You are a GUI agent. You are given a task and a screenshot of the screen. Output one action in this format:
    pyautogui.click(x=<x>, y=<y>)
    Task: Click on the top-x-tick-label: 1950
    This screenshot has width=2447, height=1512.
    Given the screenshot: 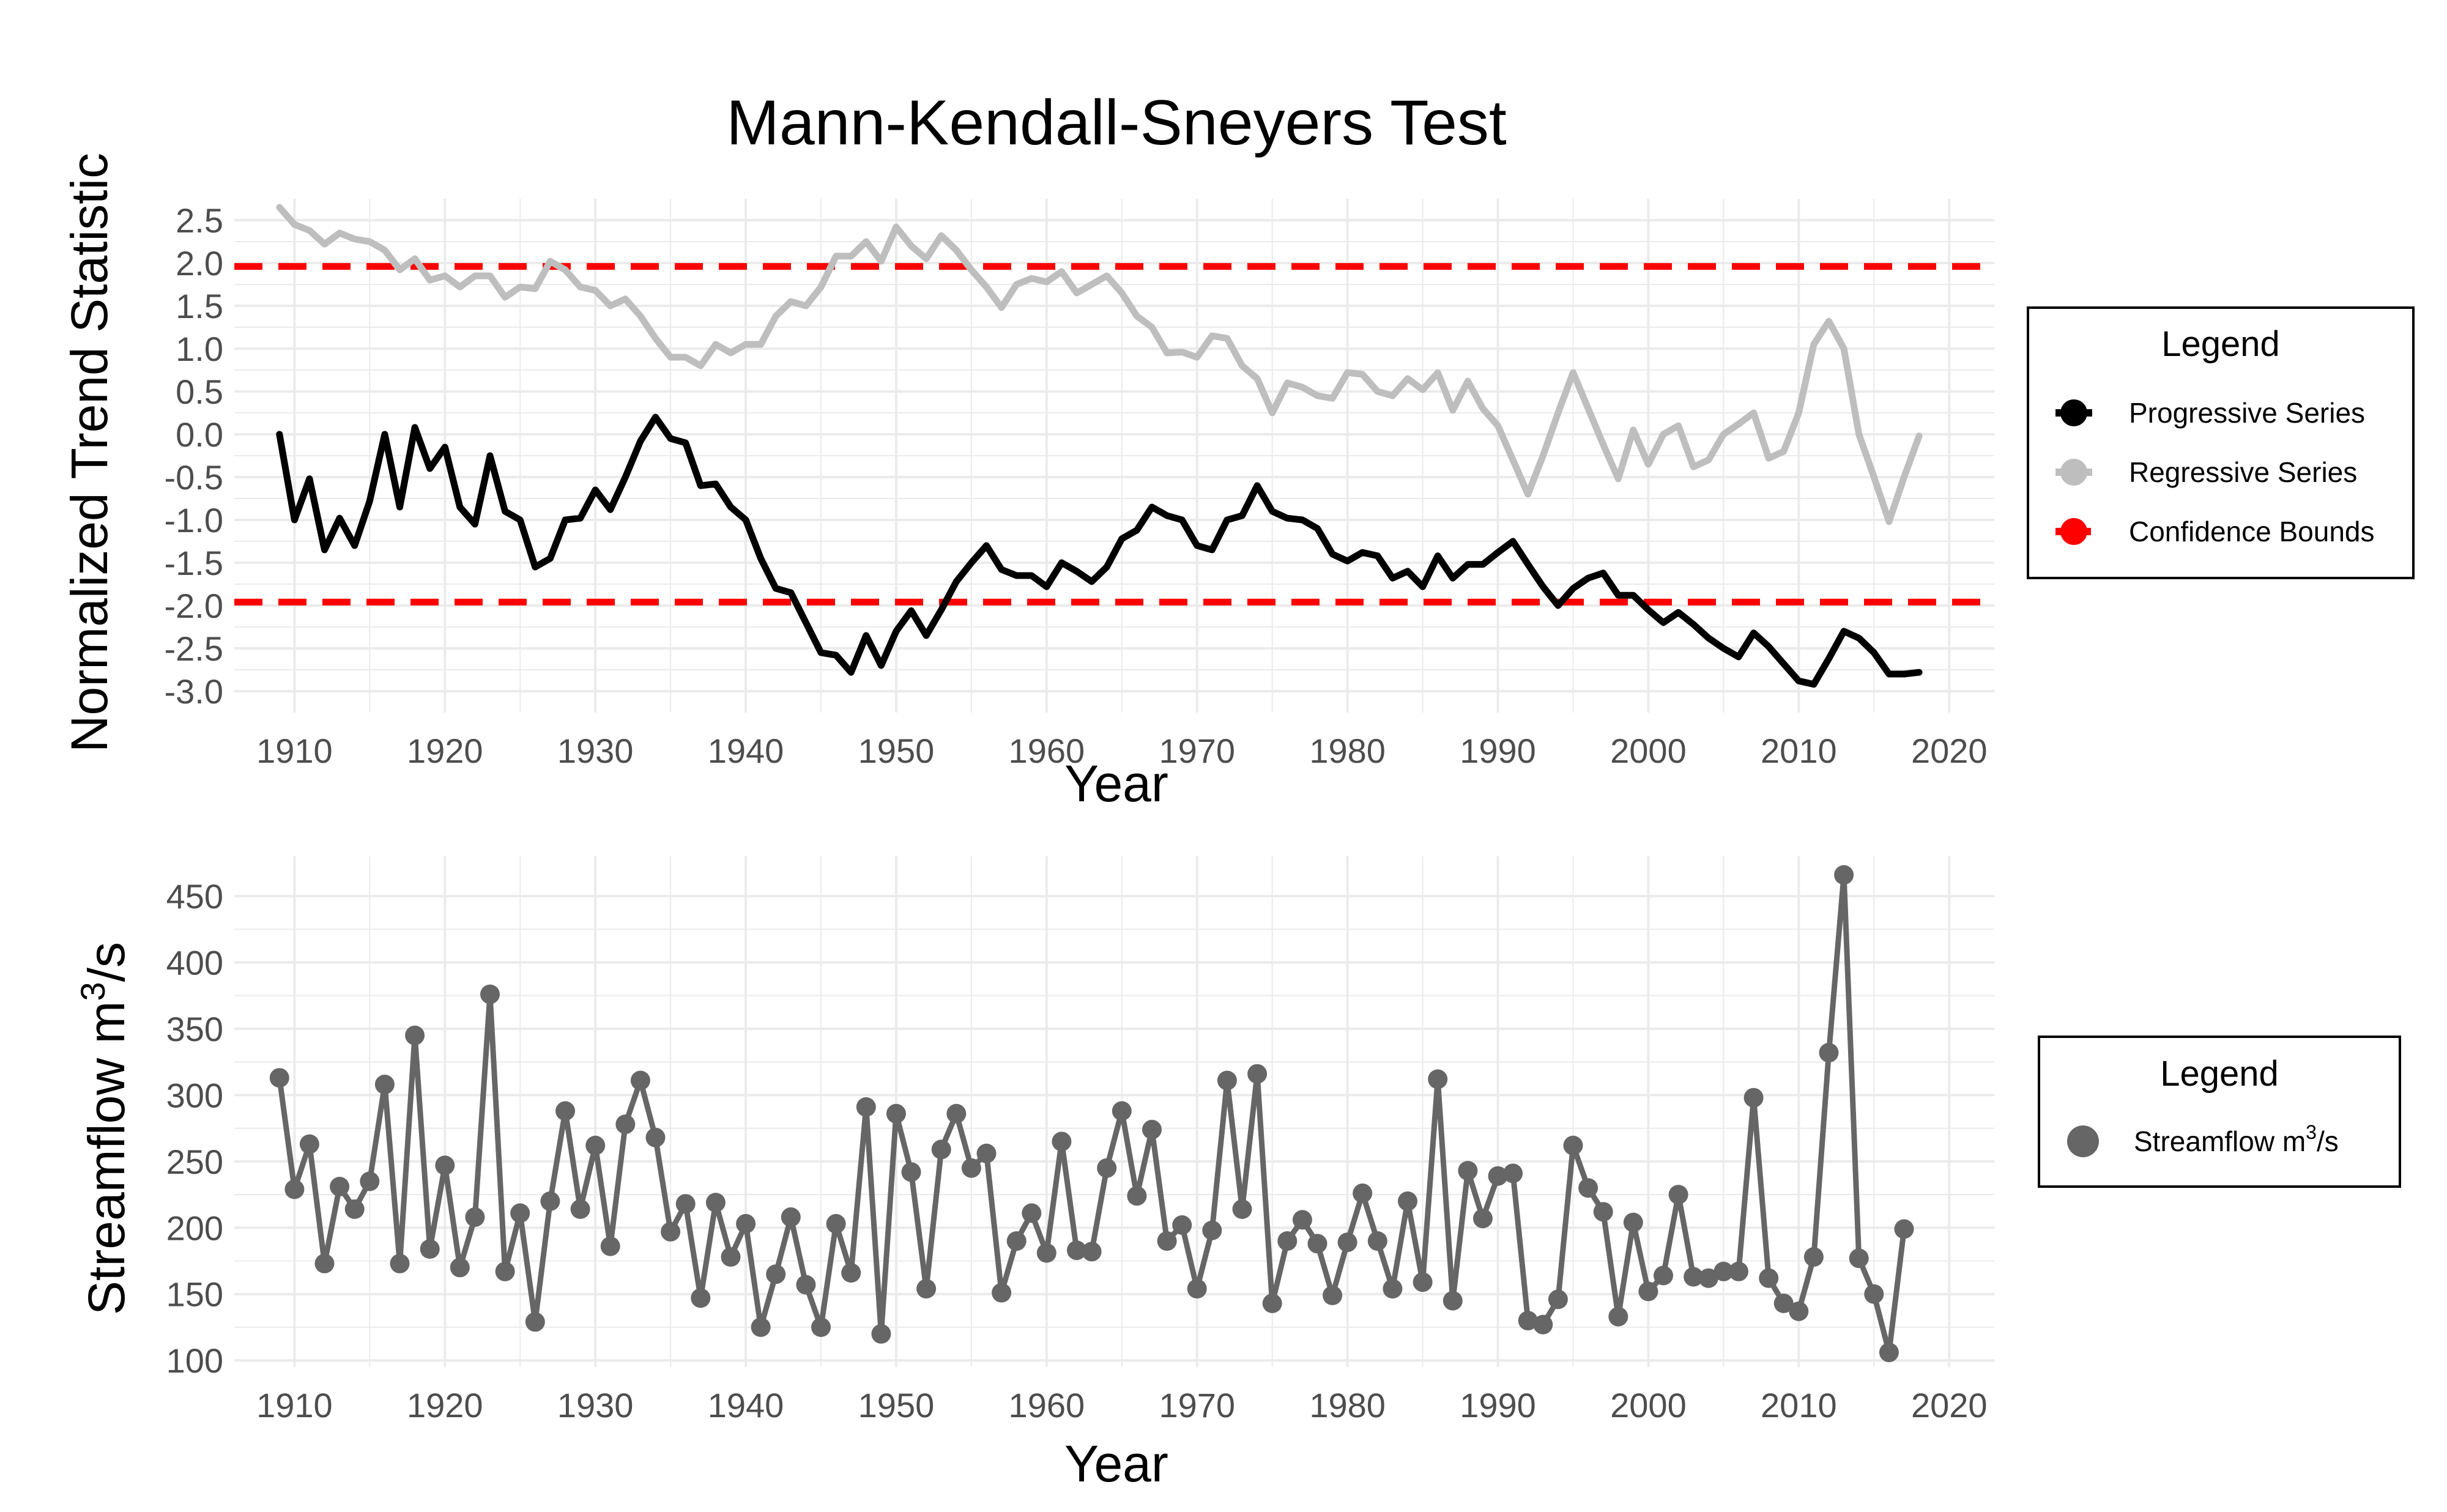 What is the action you would take?
    pyautogui.click(x=897, y=751)
    